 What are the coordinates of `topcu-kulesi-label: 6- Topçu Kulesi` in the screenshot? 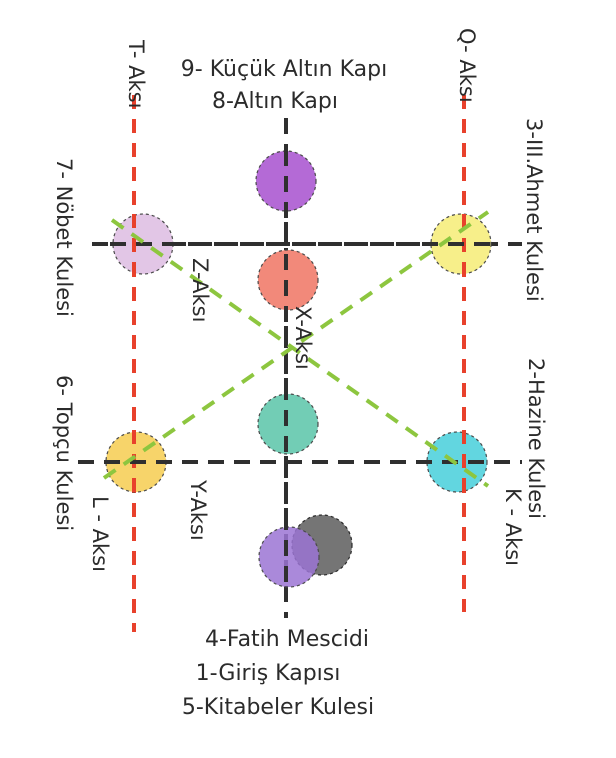 It's located at (64, 453).